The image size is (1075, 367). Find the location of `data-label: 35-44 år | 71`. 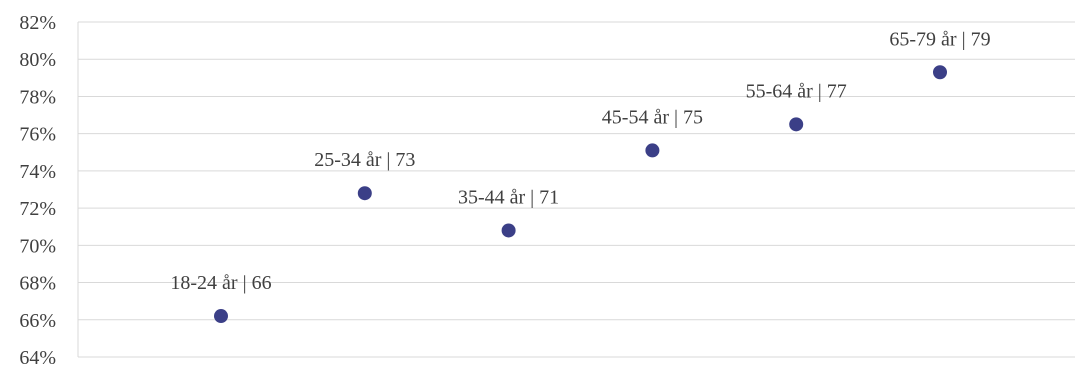

data-label: 35-44 år | 71 is located at coordinates (508, 197).